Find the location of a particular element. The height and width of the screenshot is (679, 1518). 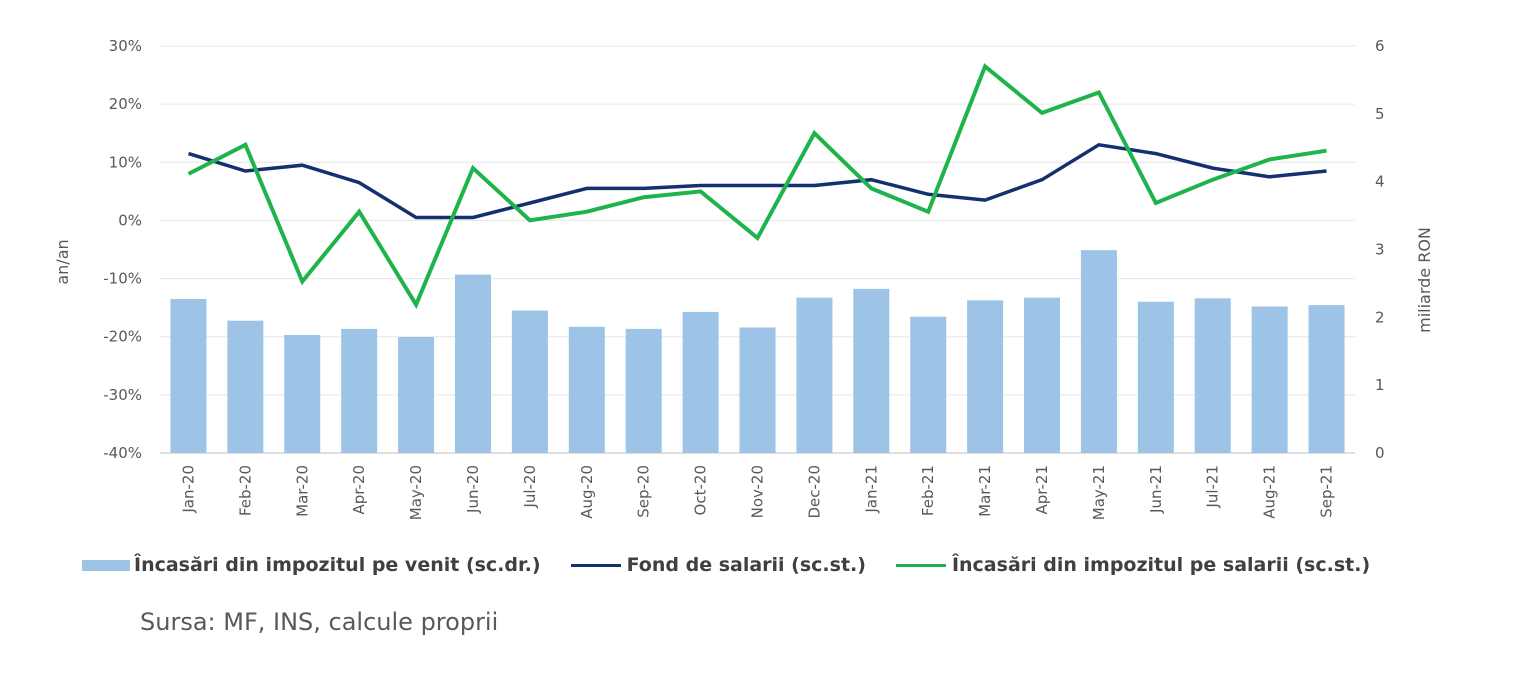

x-tick-label: Nov-20 is located at coordinates (758, 491).